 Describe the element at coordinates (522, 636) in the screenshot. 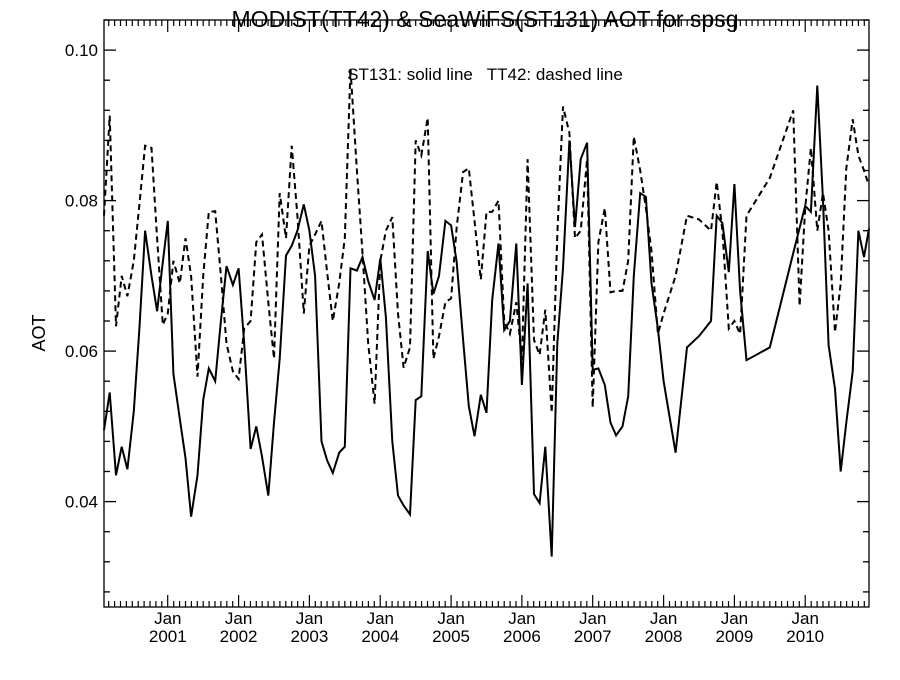

I see `x-tick-label-year: 2006` at that location.